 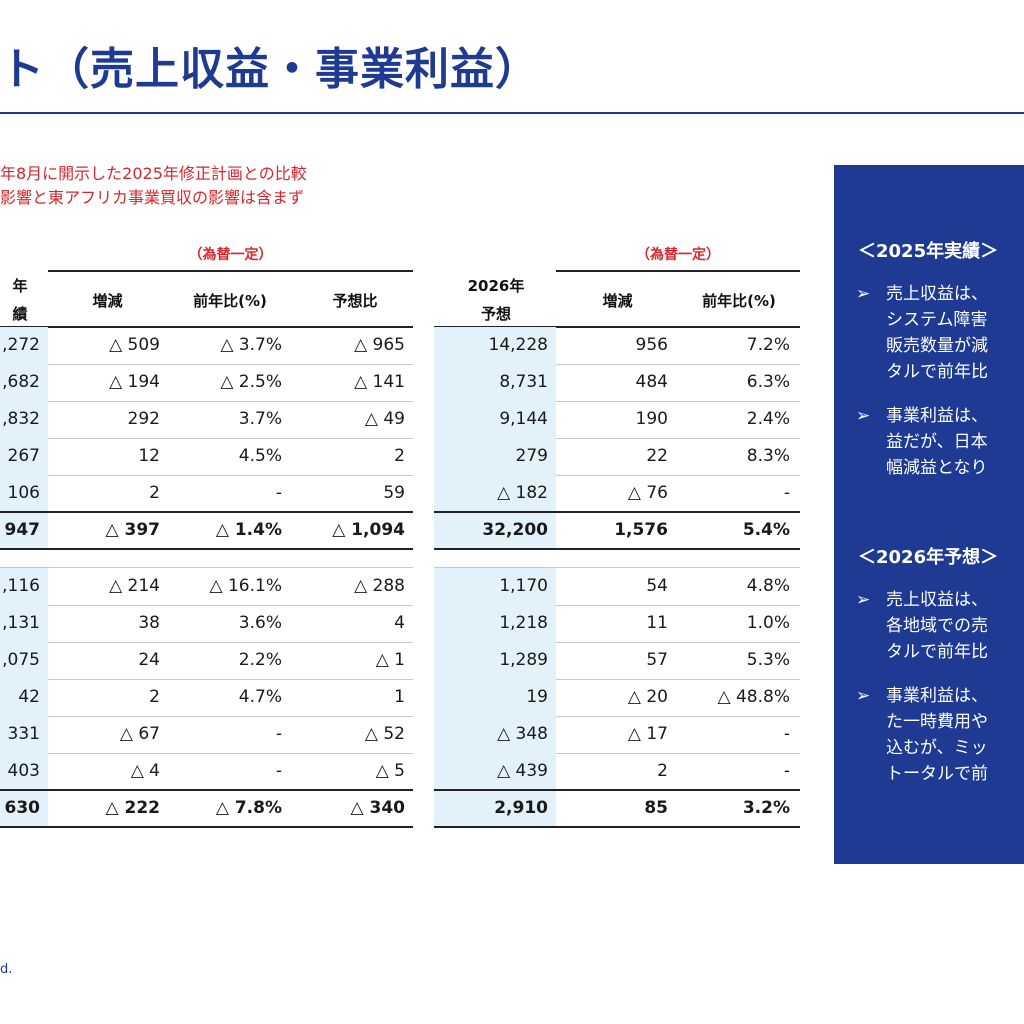 I want to click on panel-line: 売上収益は、, so click(x=937, y=600).